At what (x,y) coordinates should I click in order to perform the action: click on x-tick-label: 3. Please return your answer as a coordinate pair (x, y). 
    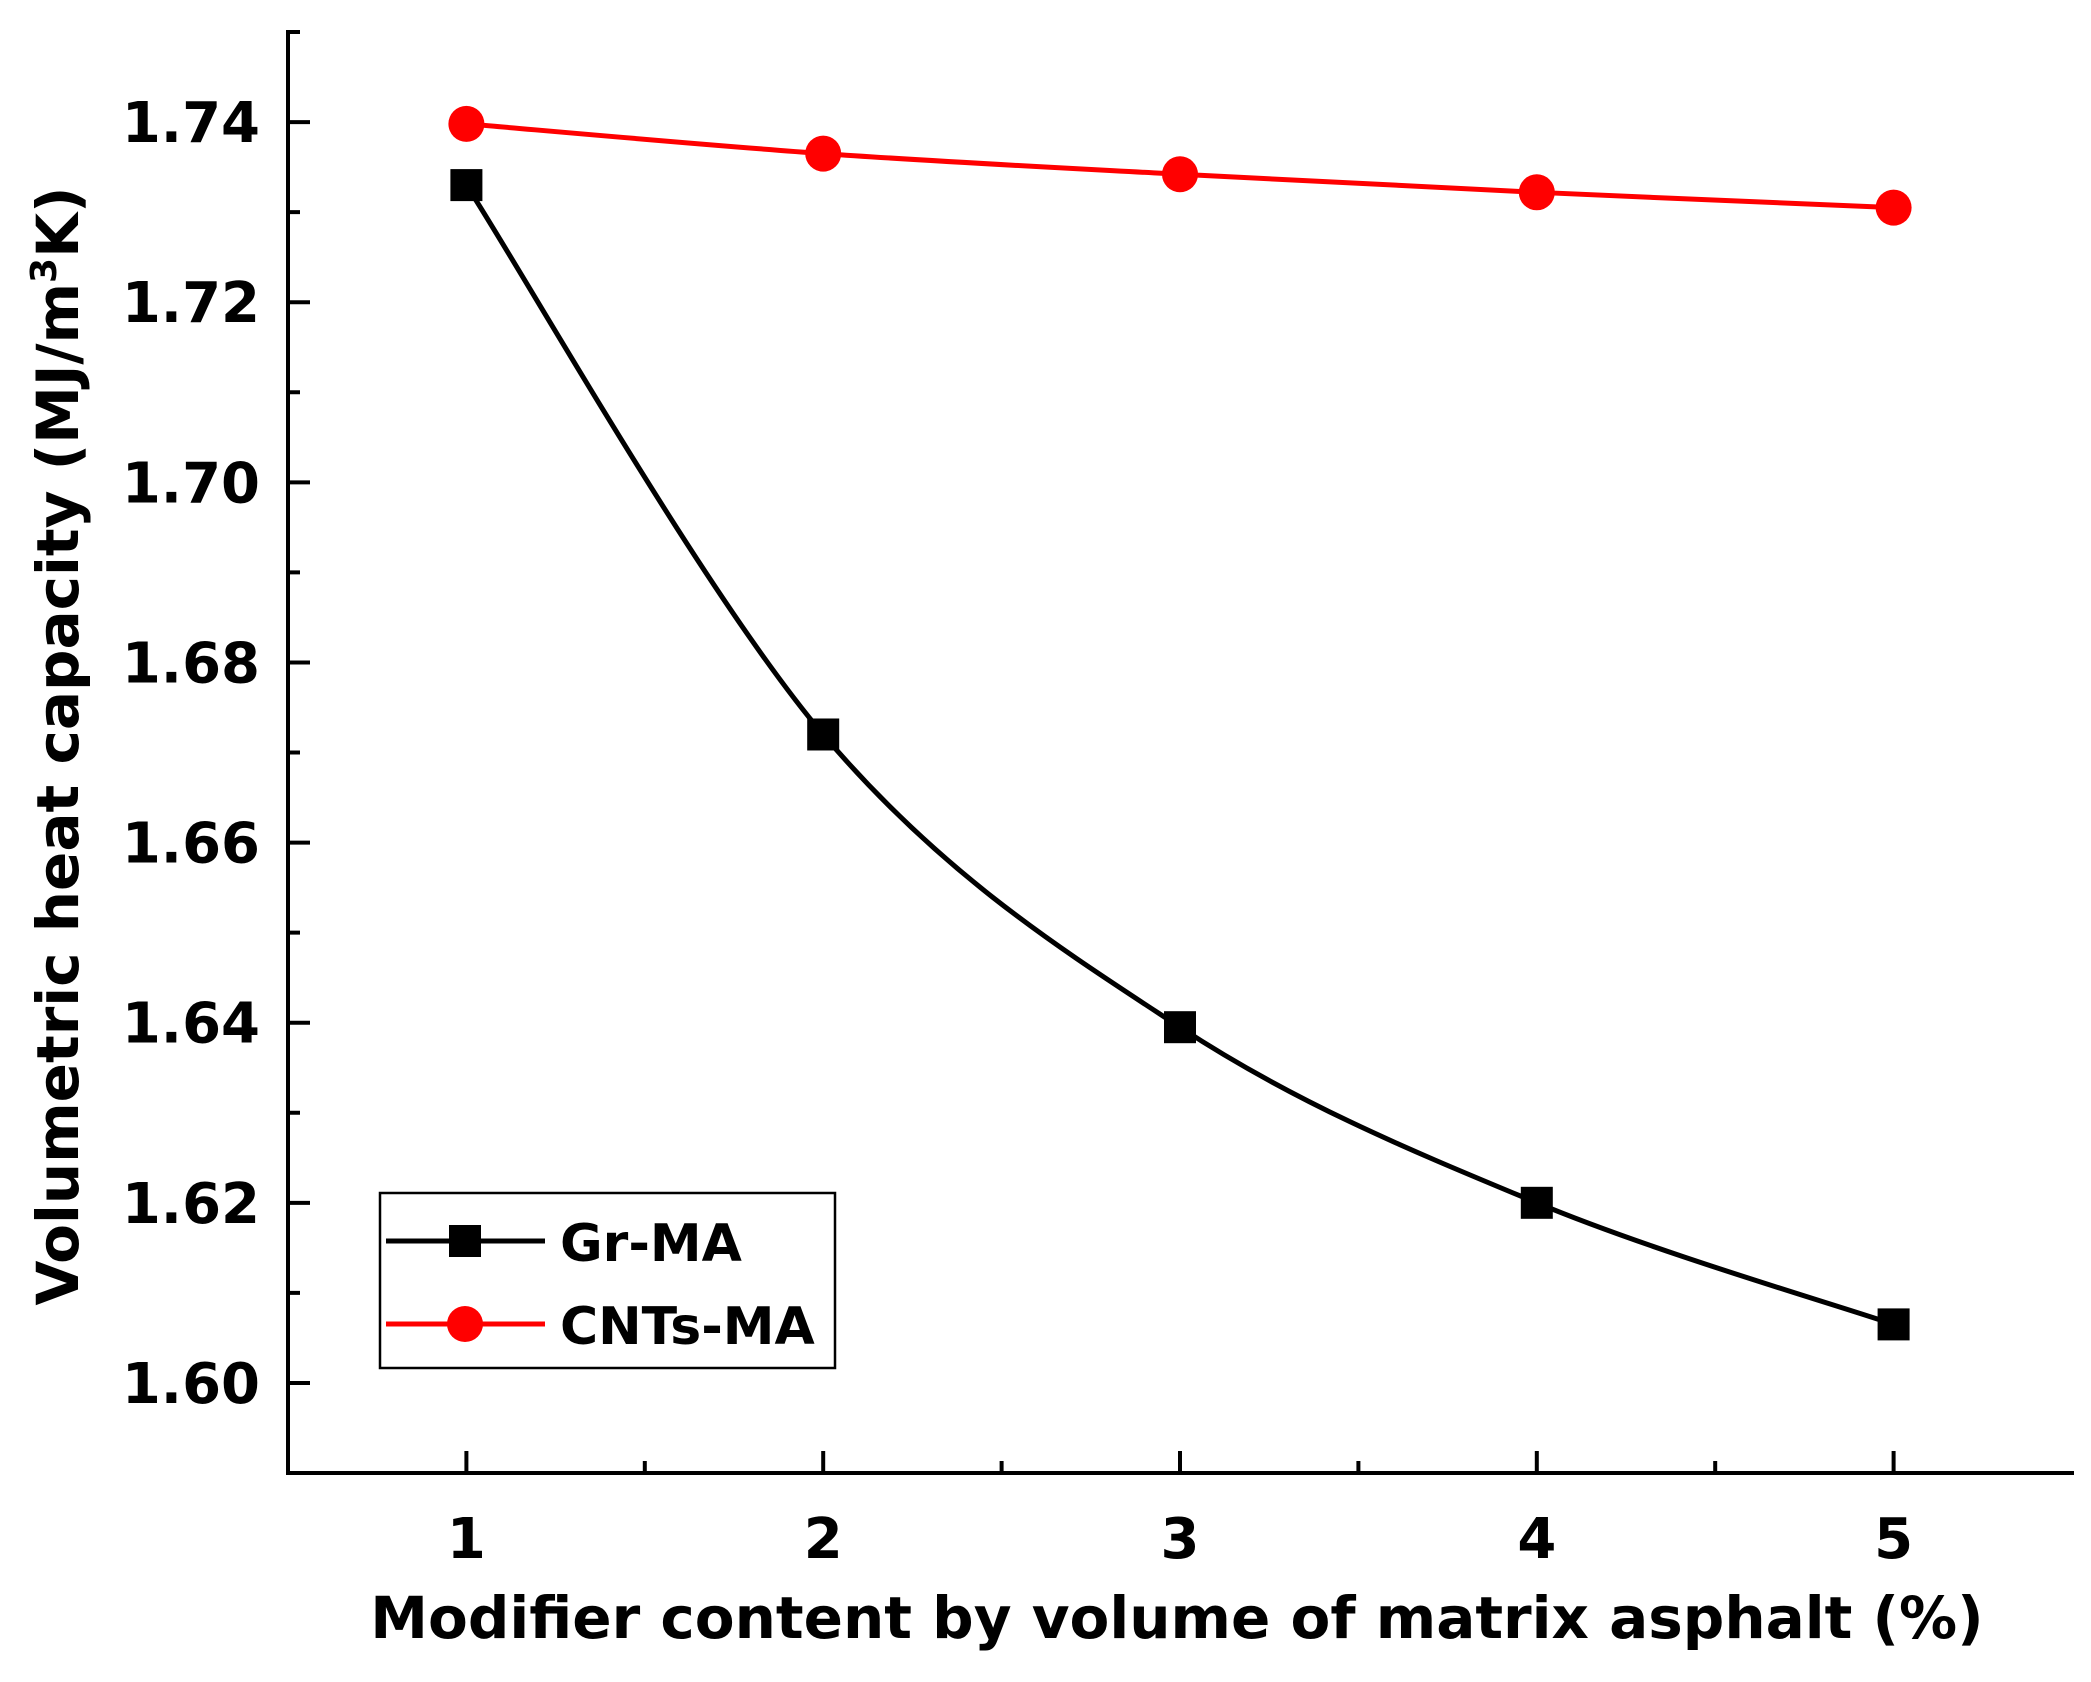
    Looking at the image, I should click on (1180, 1539).